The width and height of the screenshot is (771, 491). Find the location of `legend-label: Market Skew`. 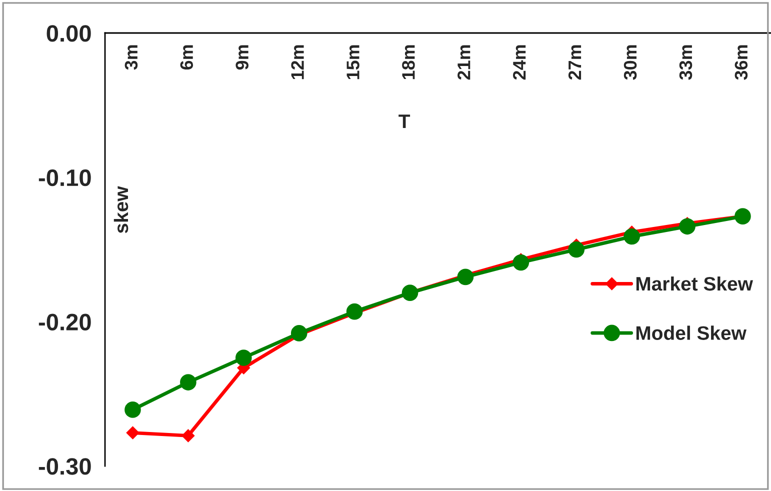

legend-label: Market Skew is located at coordinates (695, 283).